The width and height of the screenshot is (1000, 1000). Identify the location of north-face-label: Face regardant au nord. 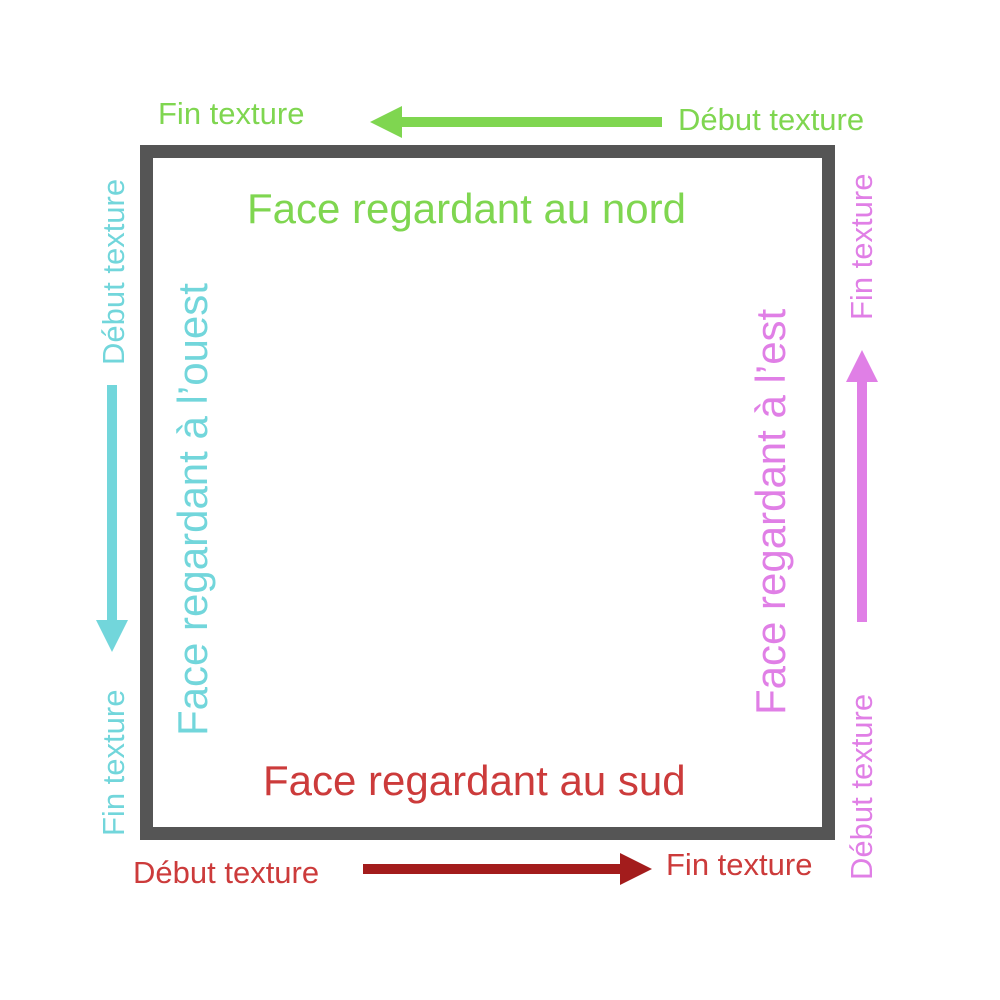
(466, 208).